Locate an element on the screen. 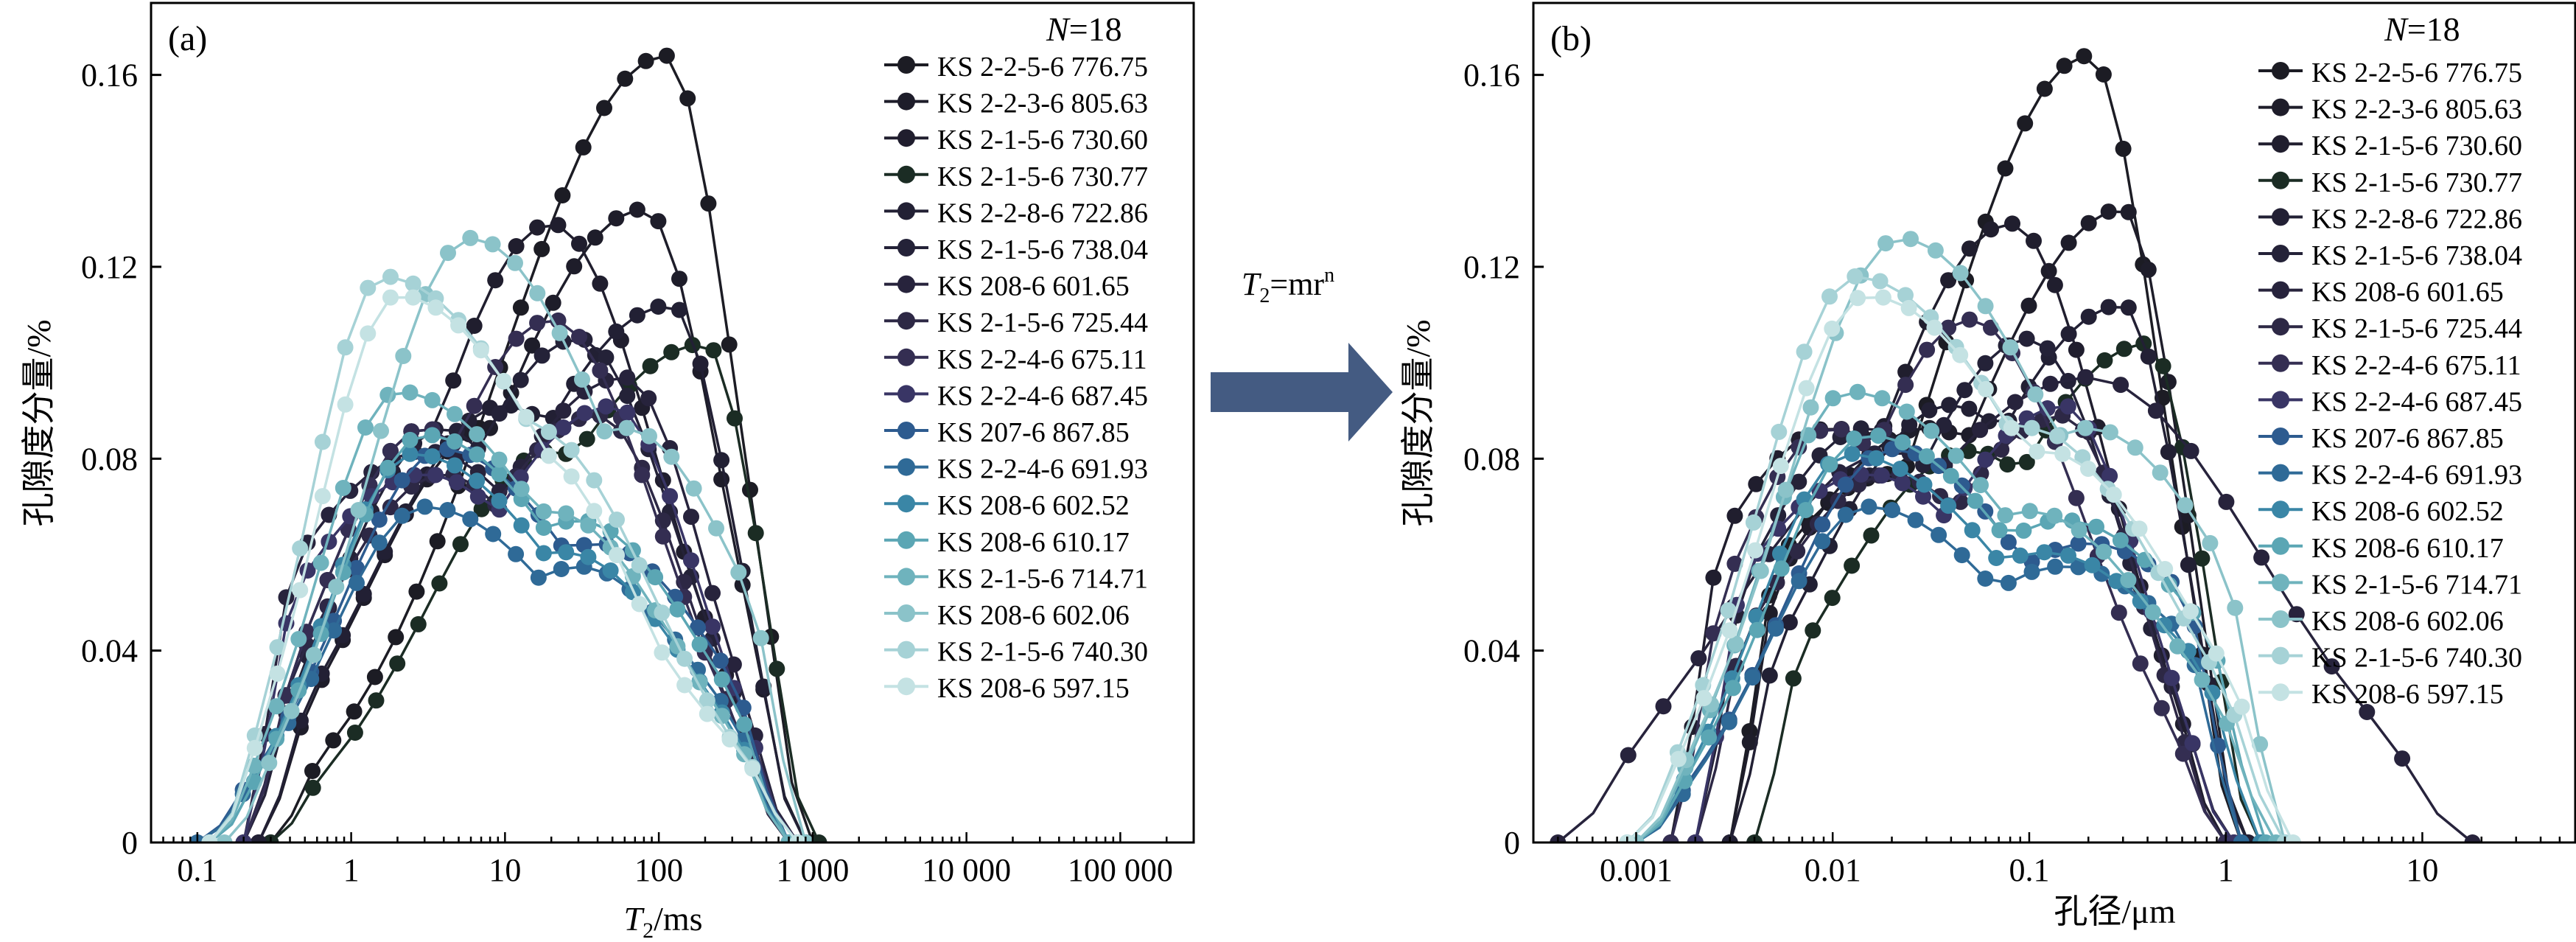  x-axis-label-b: 孔径/μm is located at coordinates (2114, 911).